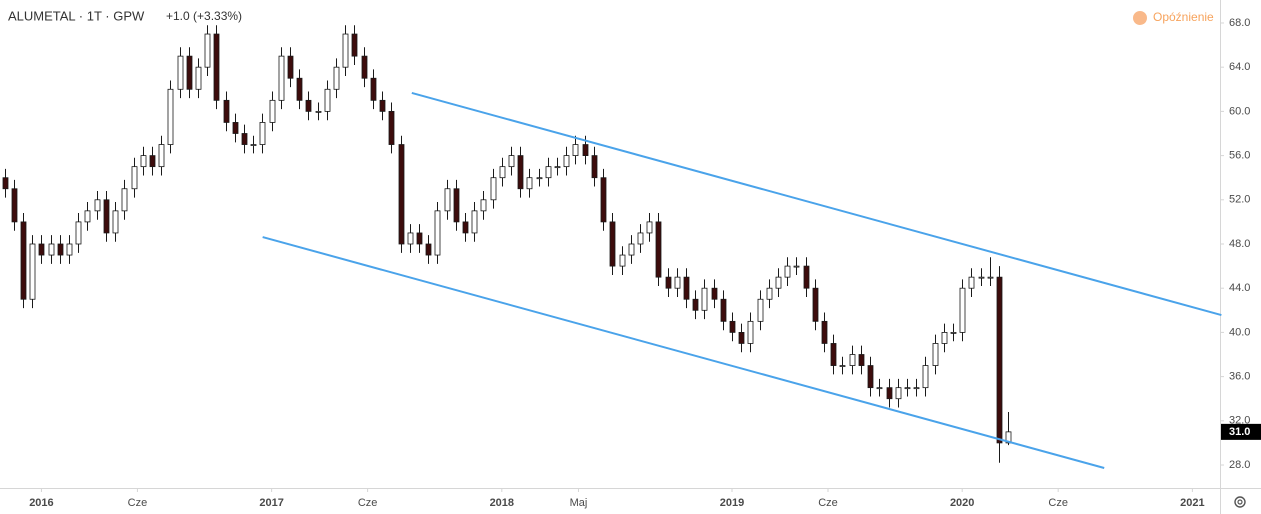 The width and height of the screenshot is (1261, 514). I want to click on x-tick-label: 2020, so click(962, 503).